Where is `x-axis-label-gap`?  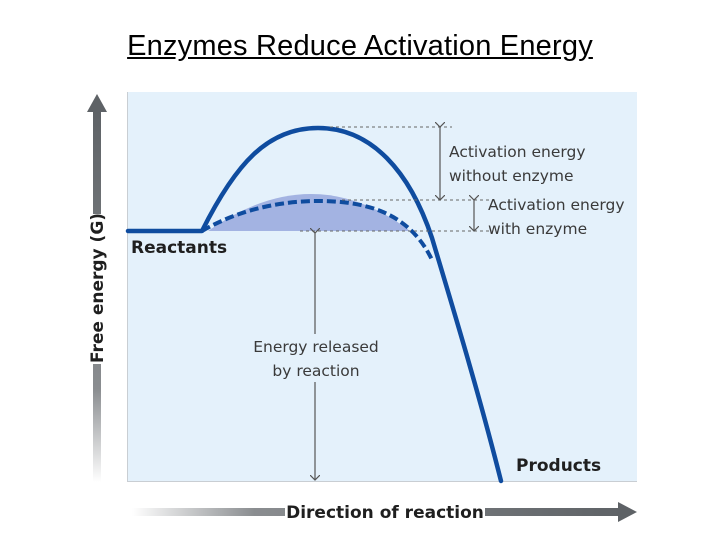
x-axis-label-gap is located at coordinates (385, 512).